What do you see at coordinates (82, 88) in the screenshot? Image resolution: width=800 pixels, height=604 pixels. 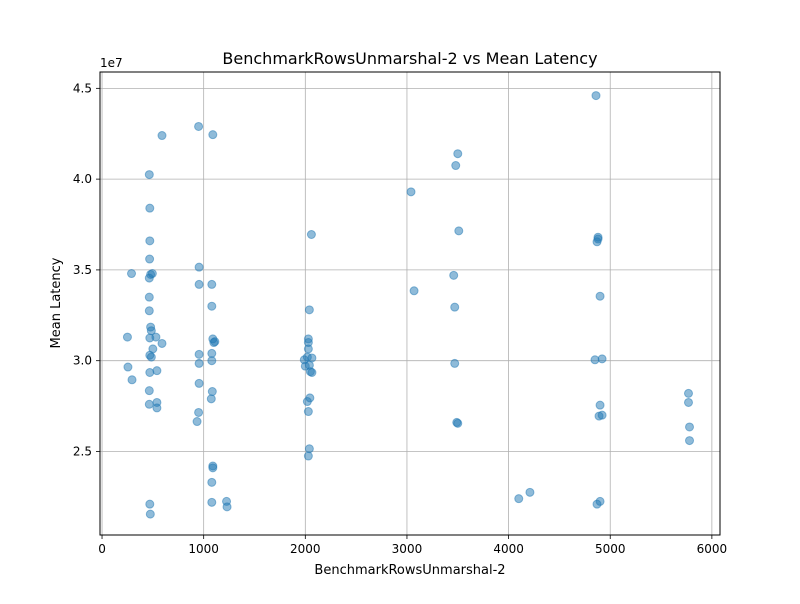 I see `y-tick-label: 4.5` at bounding box center [82, 88].